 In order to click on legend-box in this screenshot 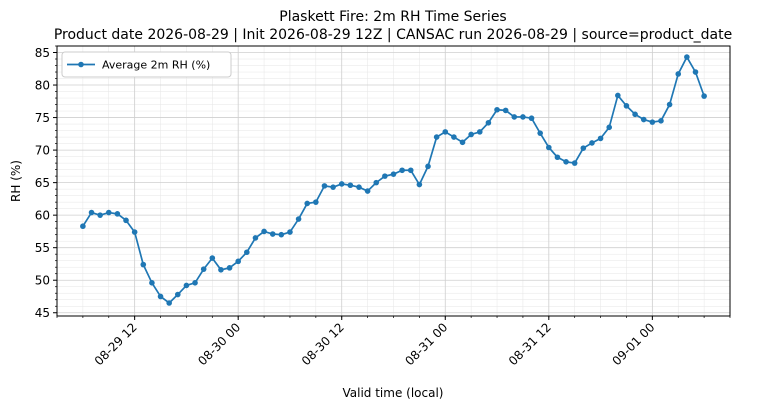, I will do `click(146, 64)`.